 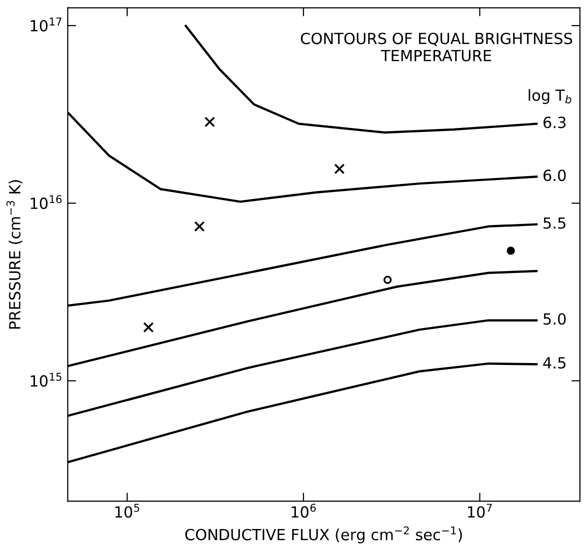 What do you see at coordinates (304, 511) in the screenshot?
I see `x-tick-label: 10$^{6}$` at bounding box center [304, 511].